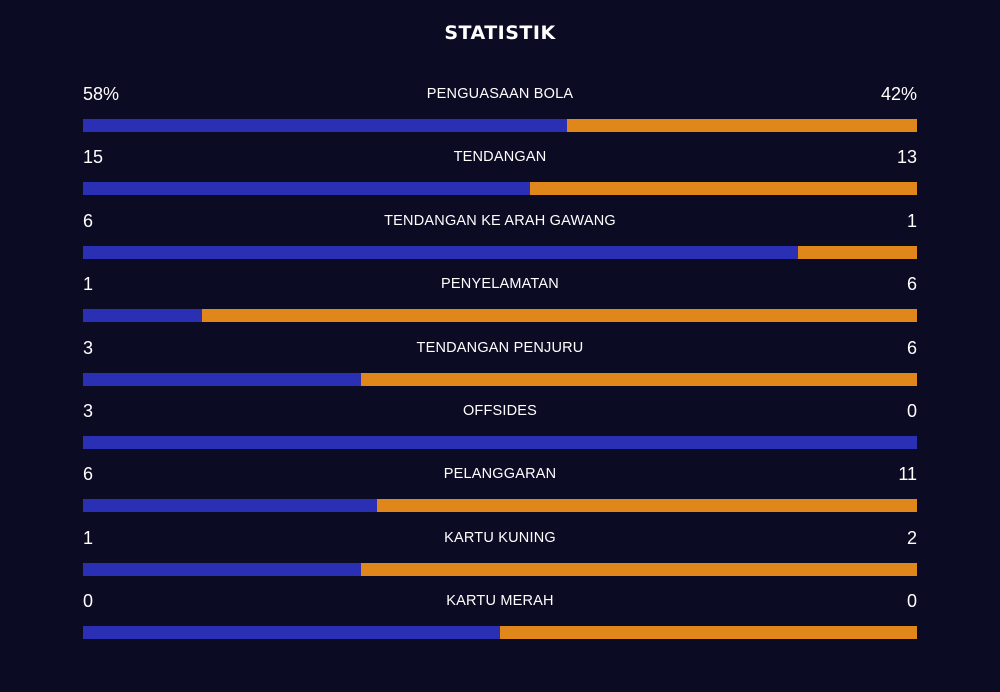 This screenshot has height=692, width=1000. I want to click on stat-label: KARTU MERAH, so click(500, 601).